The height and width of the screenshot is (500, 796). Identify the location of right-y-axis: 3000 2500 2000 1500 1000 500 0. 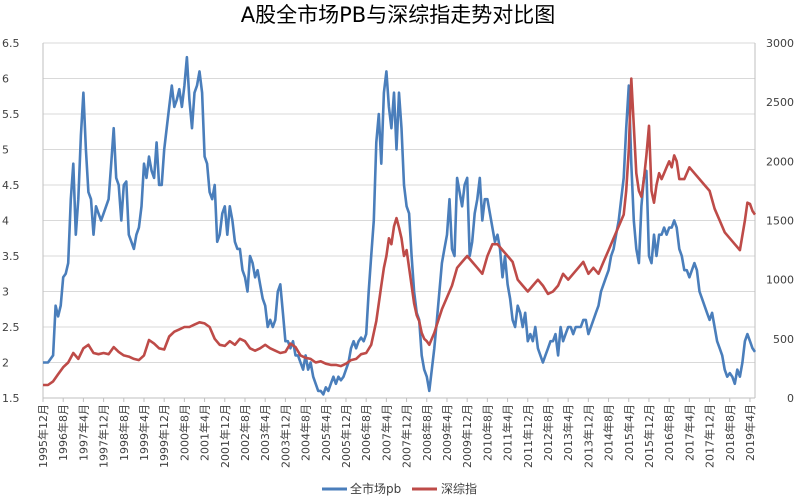
(780, 221).